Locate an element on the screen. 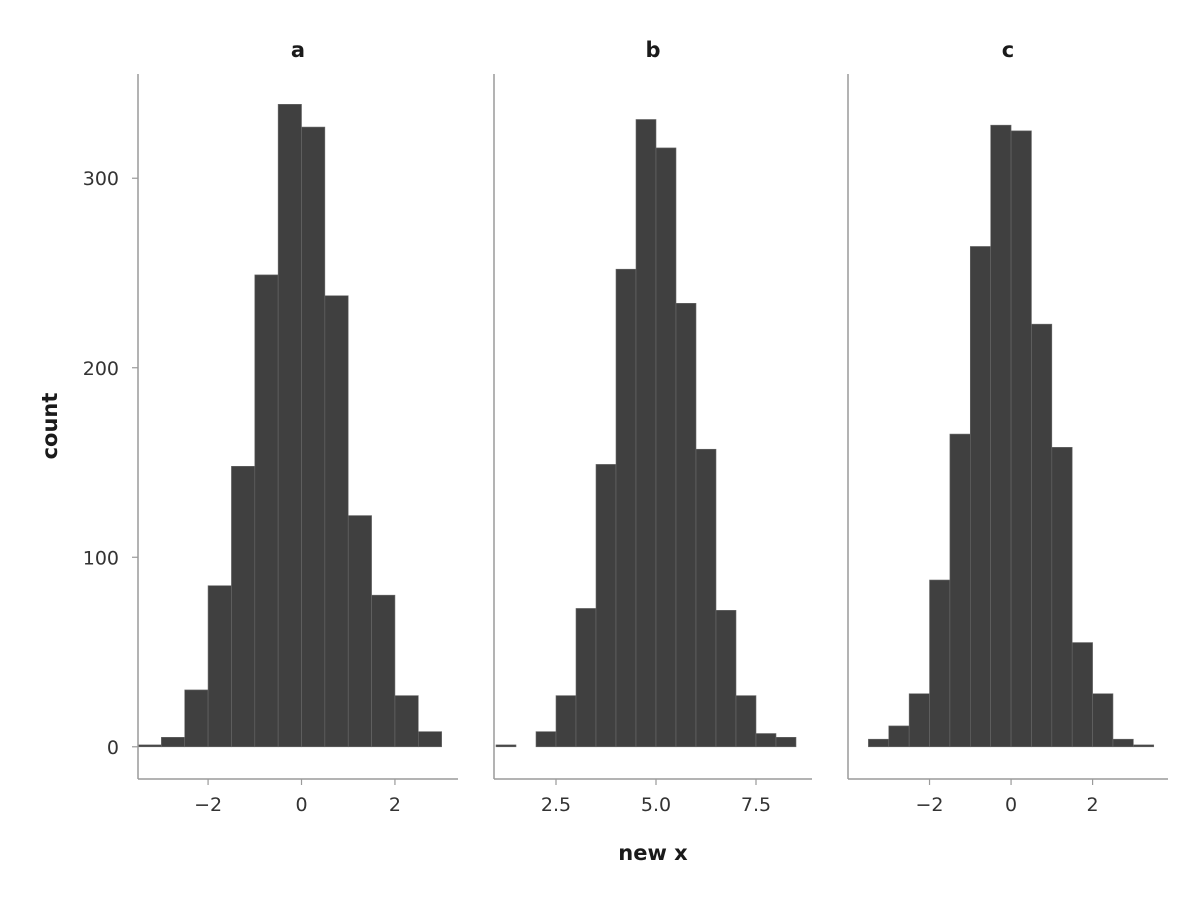  y-tick-label: 100 is located at coordinates (101, 558).